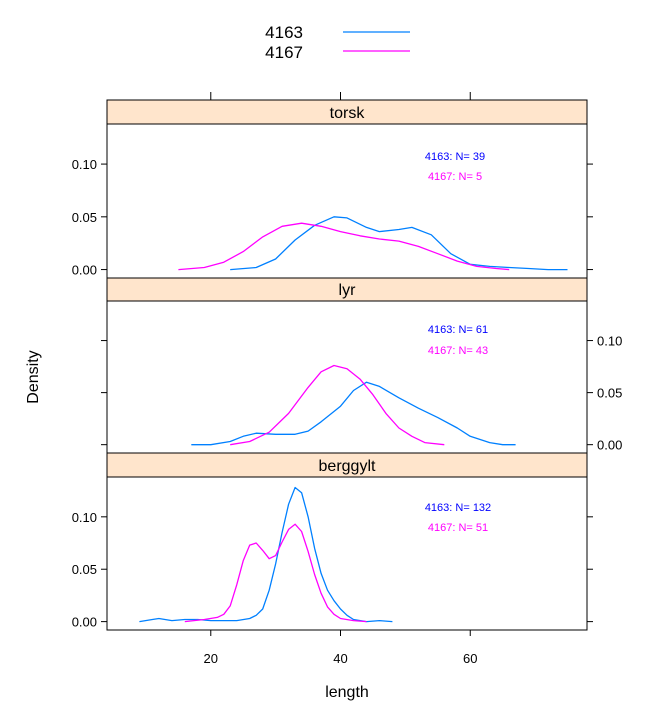 The image size is (667, 728). What do you see at coordinates (609, 445) in the screenshot?
I see `y-tick-label-lyr-0: 0.00` at bounding box center [609, 445].